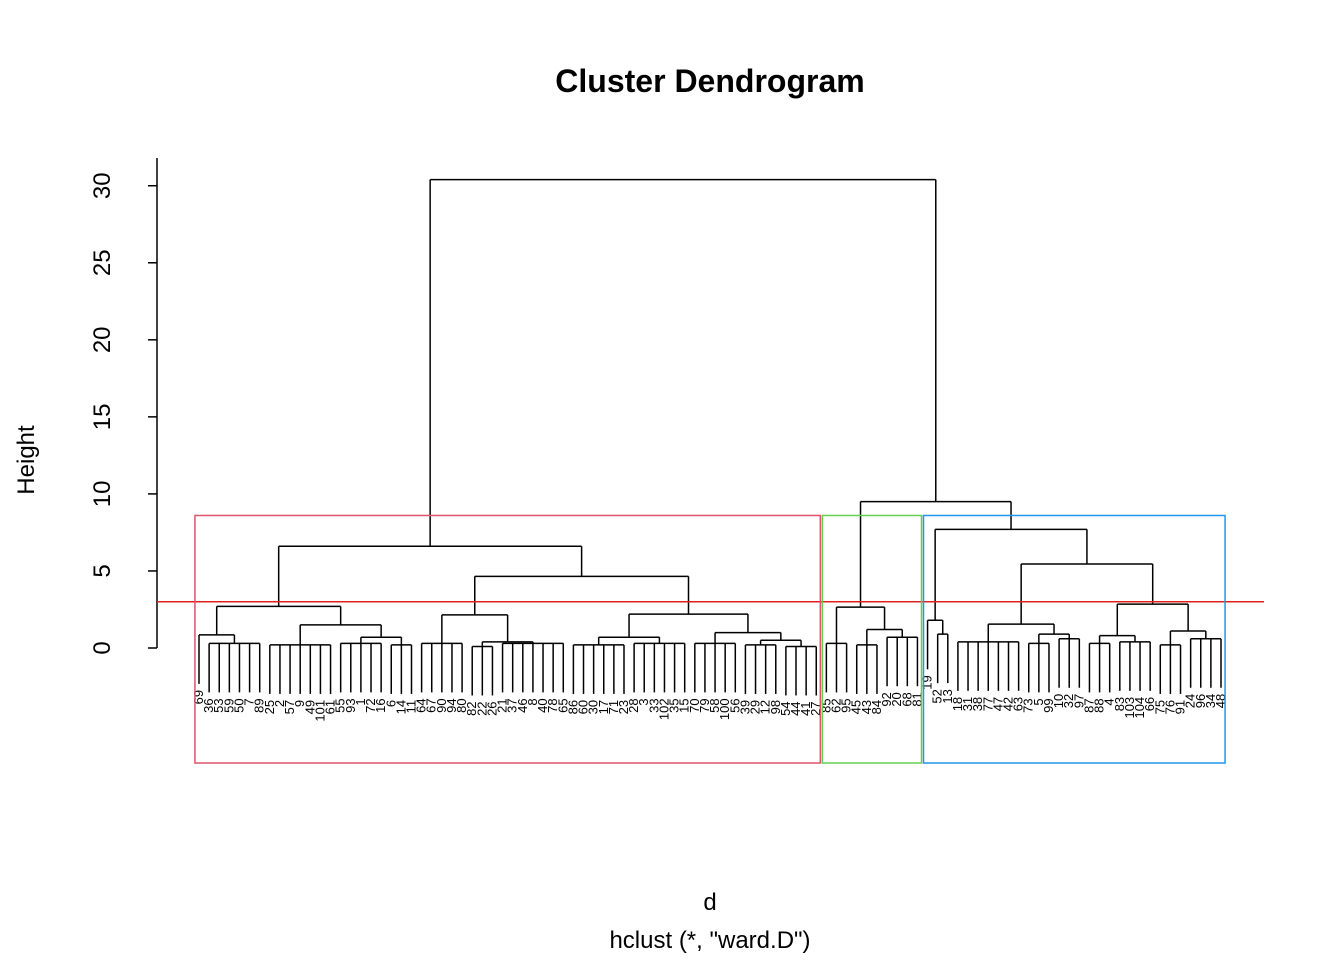  Describe the element at coordinates (997, 704) in the screenshot. I see `leaf-label: 47` at that location.